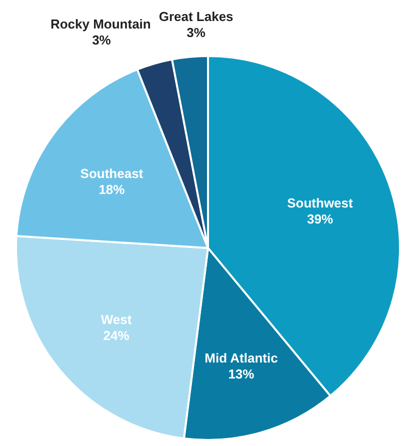 This screenshot has height=446, width=404. I want to click on data-label: 18%, so click(112, 190).